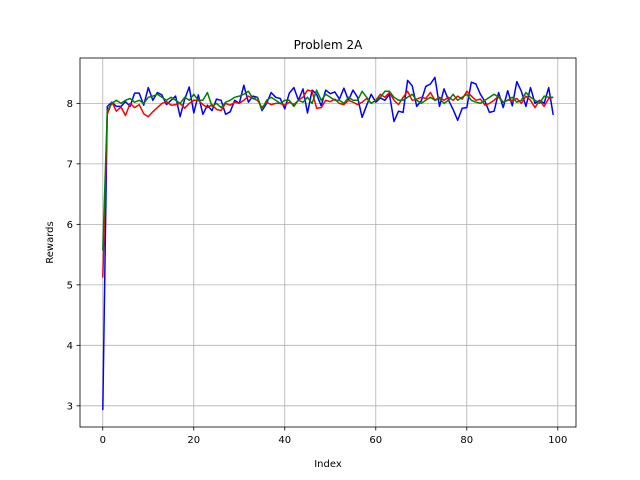 The height and width of the screenshot is (480, 640). Describe the element at coordinates (284, 440) in the screenshot. I see `x-tick-label: 40` at that location.